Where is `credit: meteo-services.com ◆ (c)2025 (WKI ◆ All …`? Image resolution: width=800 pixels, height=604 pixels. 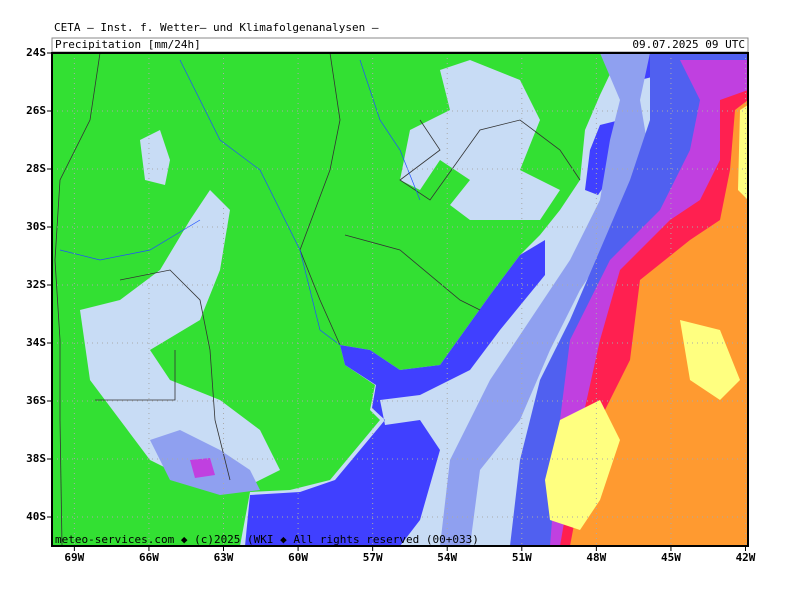
credit: meteo-services.com ◆ (c)2025 (WKI ◆ All … is located at coordinates (267, 539).